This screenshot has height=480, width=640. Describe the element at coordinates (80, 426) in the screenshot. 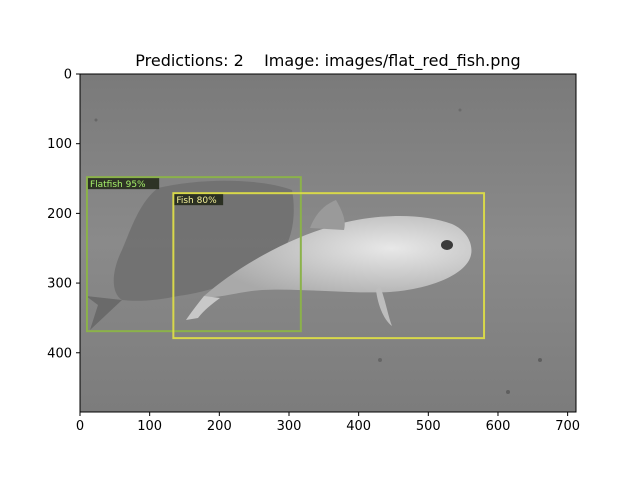

I see `x-tick-label: 0` at that location.